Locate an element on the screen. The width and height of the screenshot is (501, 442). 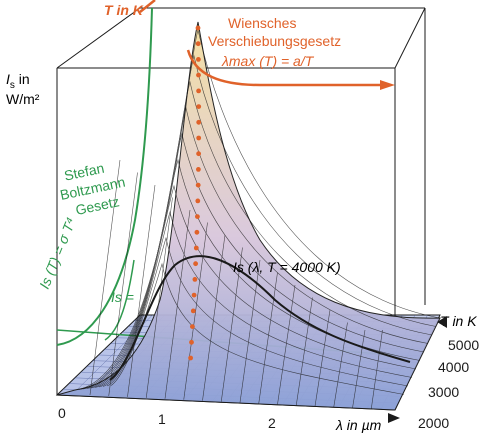
wavelength-arrow is located at coordinates (394, 418).